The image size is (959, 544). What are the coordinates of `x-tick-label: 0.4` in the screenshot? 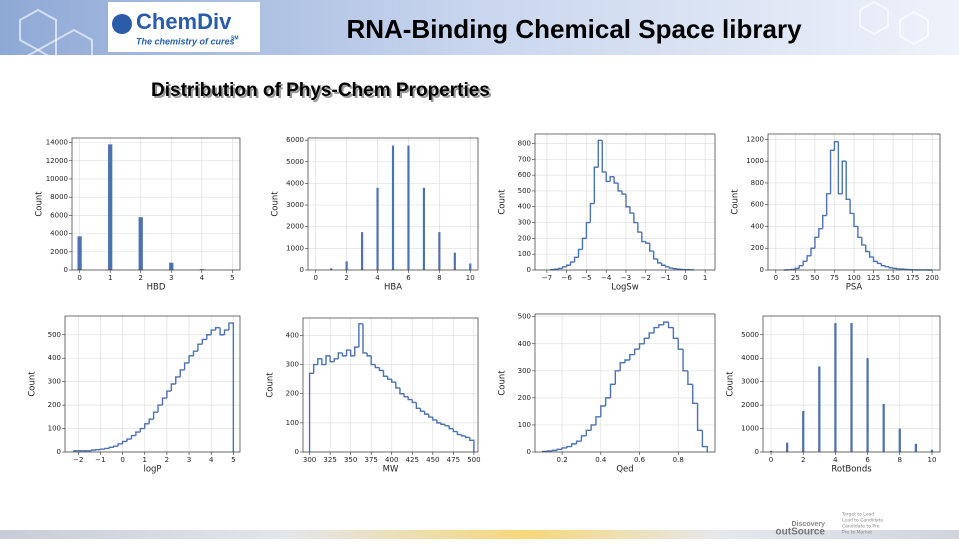 It's located at (601, 460).